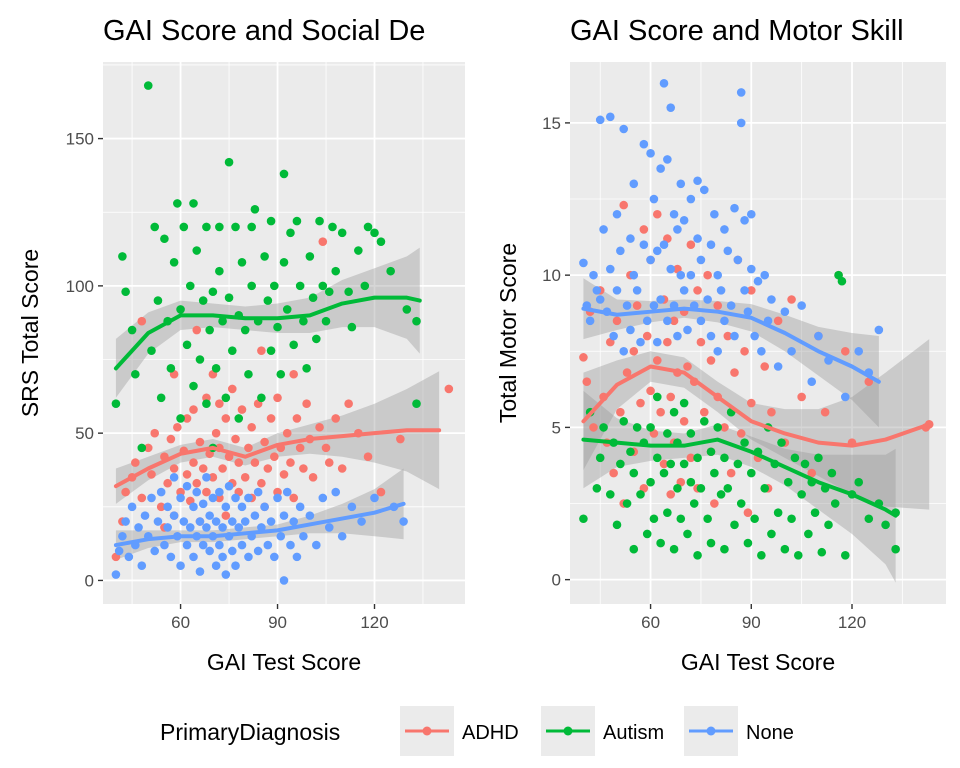 The image size is (960, 768). I want to click on smooth-line-adhd, so click(277, 458).